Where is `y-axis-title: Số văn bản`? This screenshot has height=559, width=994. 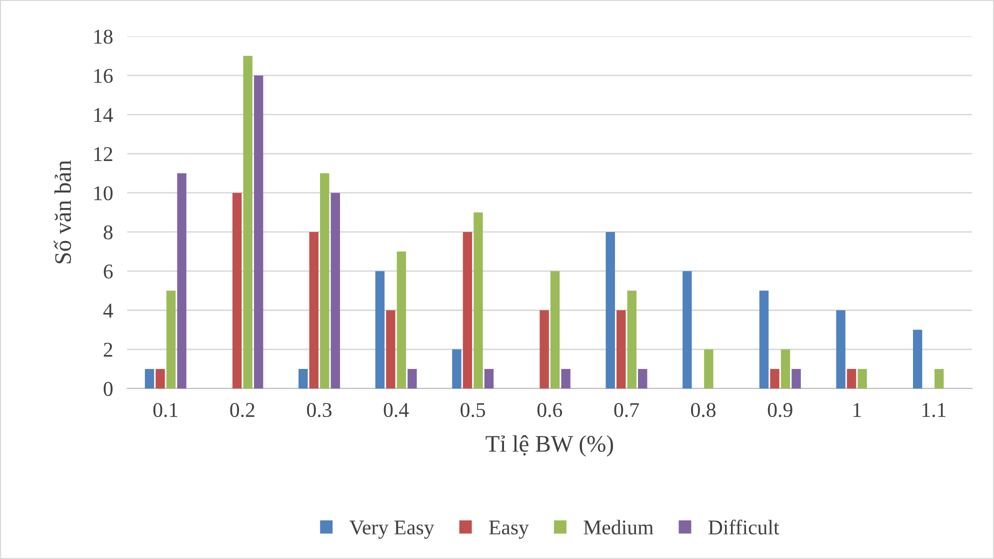
y-axis-title: Số văn bản is located at coordinates (63, 212).